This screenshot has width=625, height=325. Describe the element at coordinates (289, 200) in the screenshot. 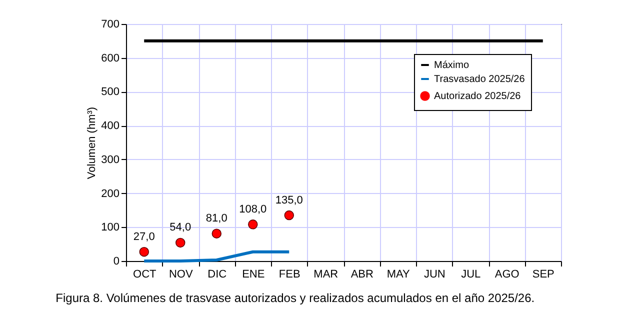

I see `data-label: 135,0` at that location.